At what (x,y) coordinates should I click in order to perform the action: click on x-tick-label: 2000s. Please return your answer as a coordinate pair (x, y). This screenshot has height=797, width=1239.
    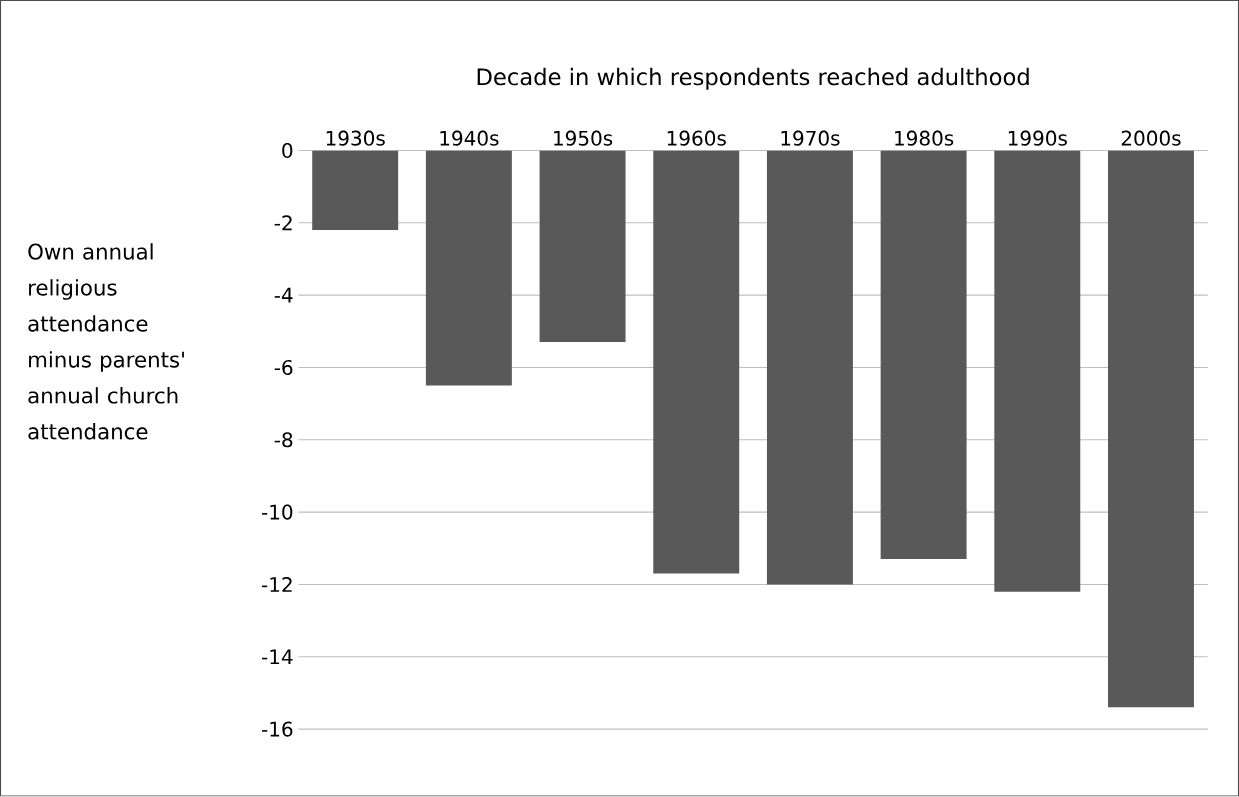
    Looking at the image, I should click on (1151, 138).